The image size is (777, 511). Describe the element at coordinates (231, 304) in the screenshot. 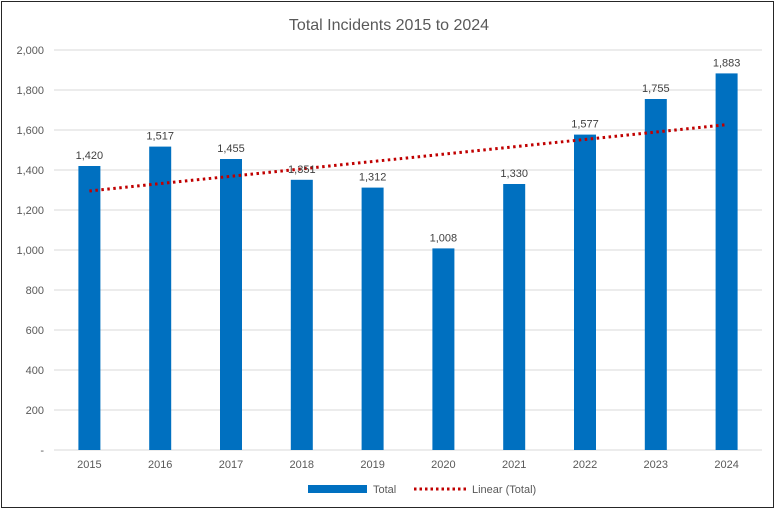

I see `bar-2017` at that location.